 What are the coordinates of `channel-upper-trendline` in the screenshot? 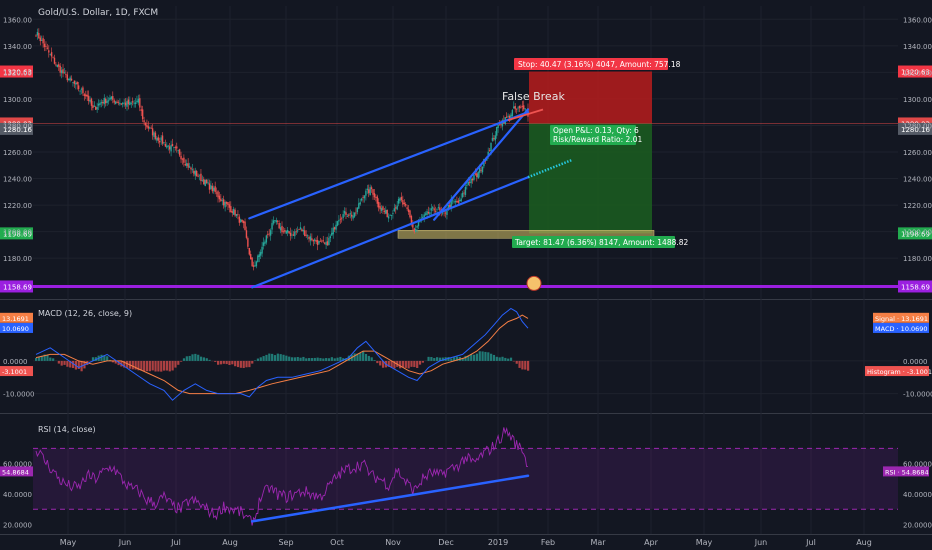 It's located at (389, 165).